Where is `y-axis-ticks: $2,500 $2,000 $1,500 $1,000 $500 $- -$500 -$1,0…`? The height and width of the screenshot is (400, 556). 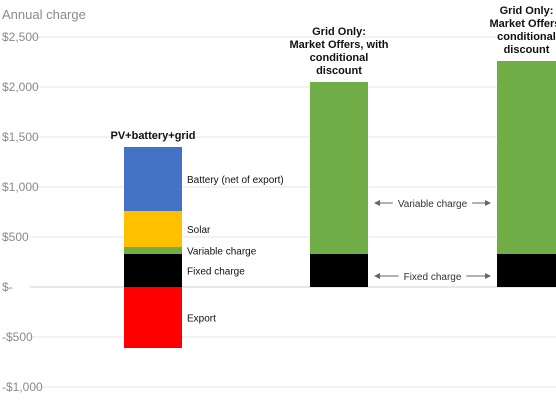 y-axis-ticks: $2,500 $2,000 $1,500 $1,000 $500 $- -$500 -$1,0… is located at coordinates (22, 212).